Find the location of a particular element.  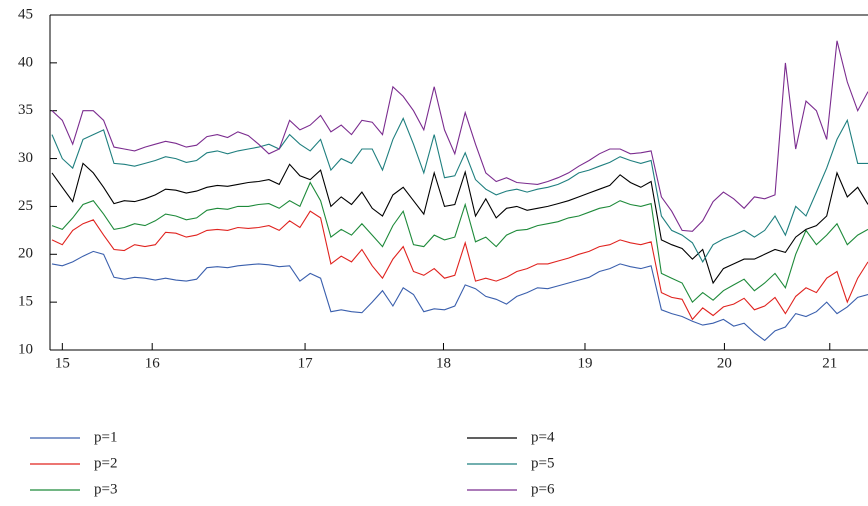

y-tick-label: 40 is located at coordinates (25, 62).